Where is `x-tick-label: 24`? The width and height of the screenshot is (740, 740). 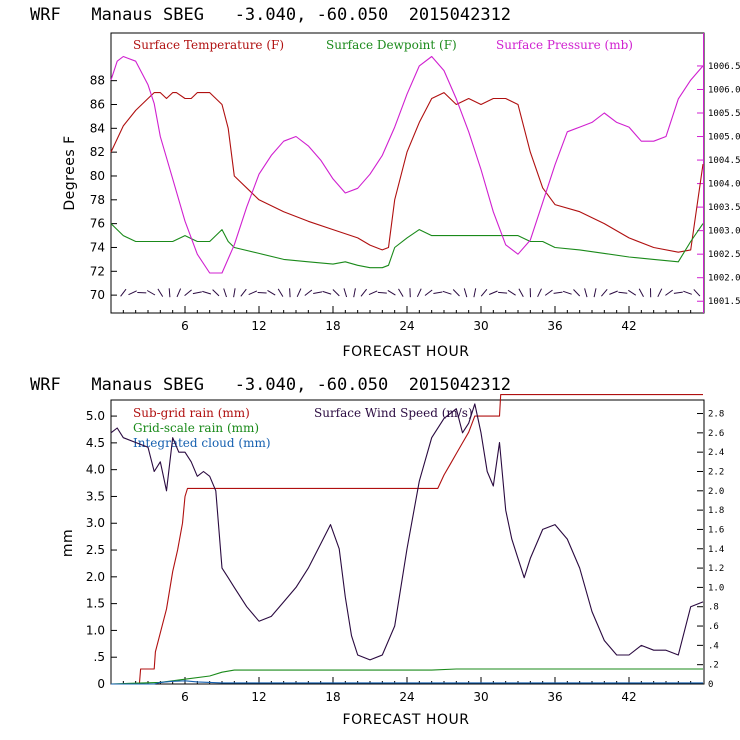 x-tick-label: 24 is located at coordinates (406, 697).